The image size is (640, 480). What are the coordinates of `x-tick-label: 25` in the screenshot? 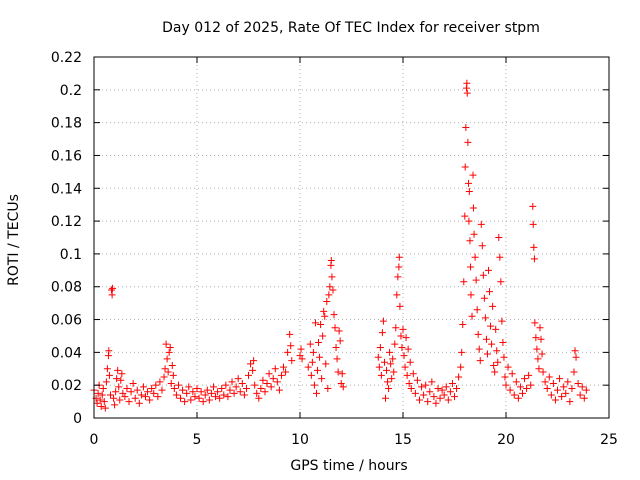 It's located at (609, 440).